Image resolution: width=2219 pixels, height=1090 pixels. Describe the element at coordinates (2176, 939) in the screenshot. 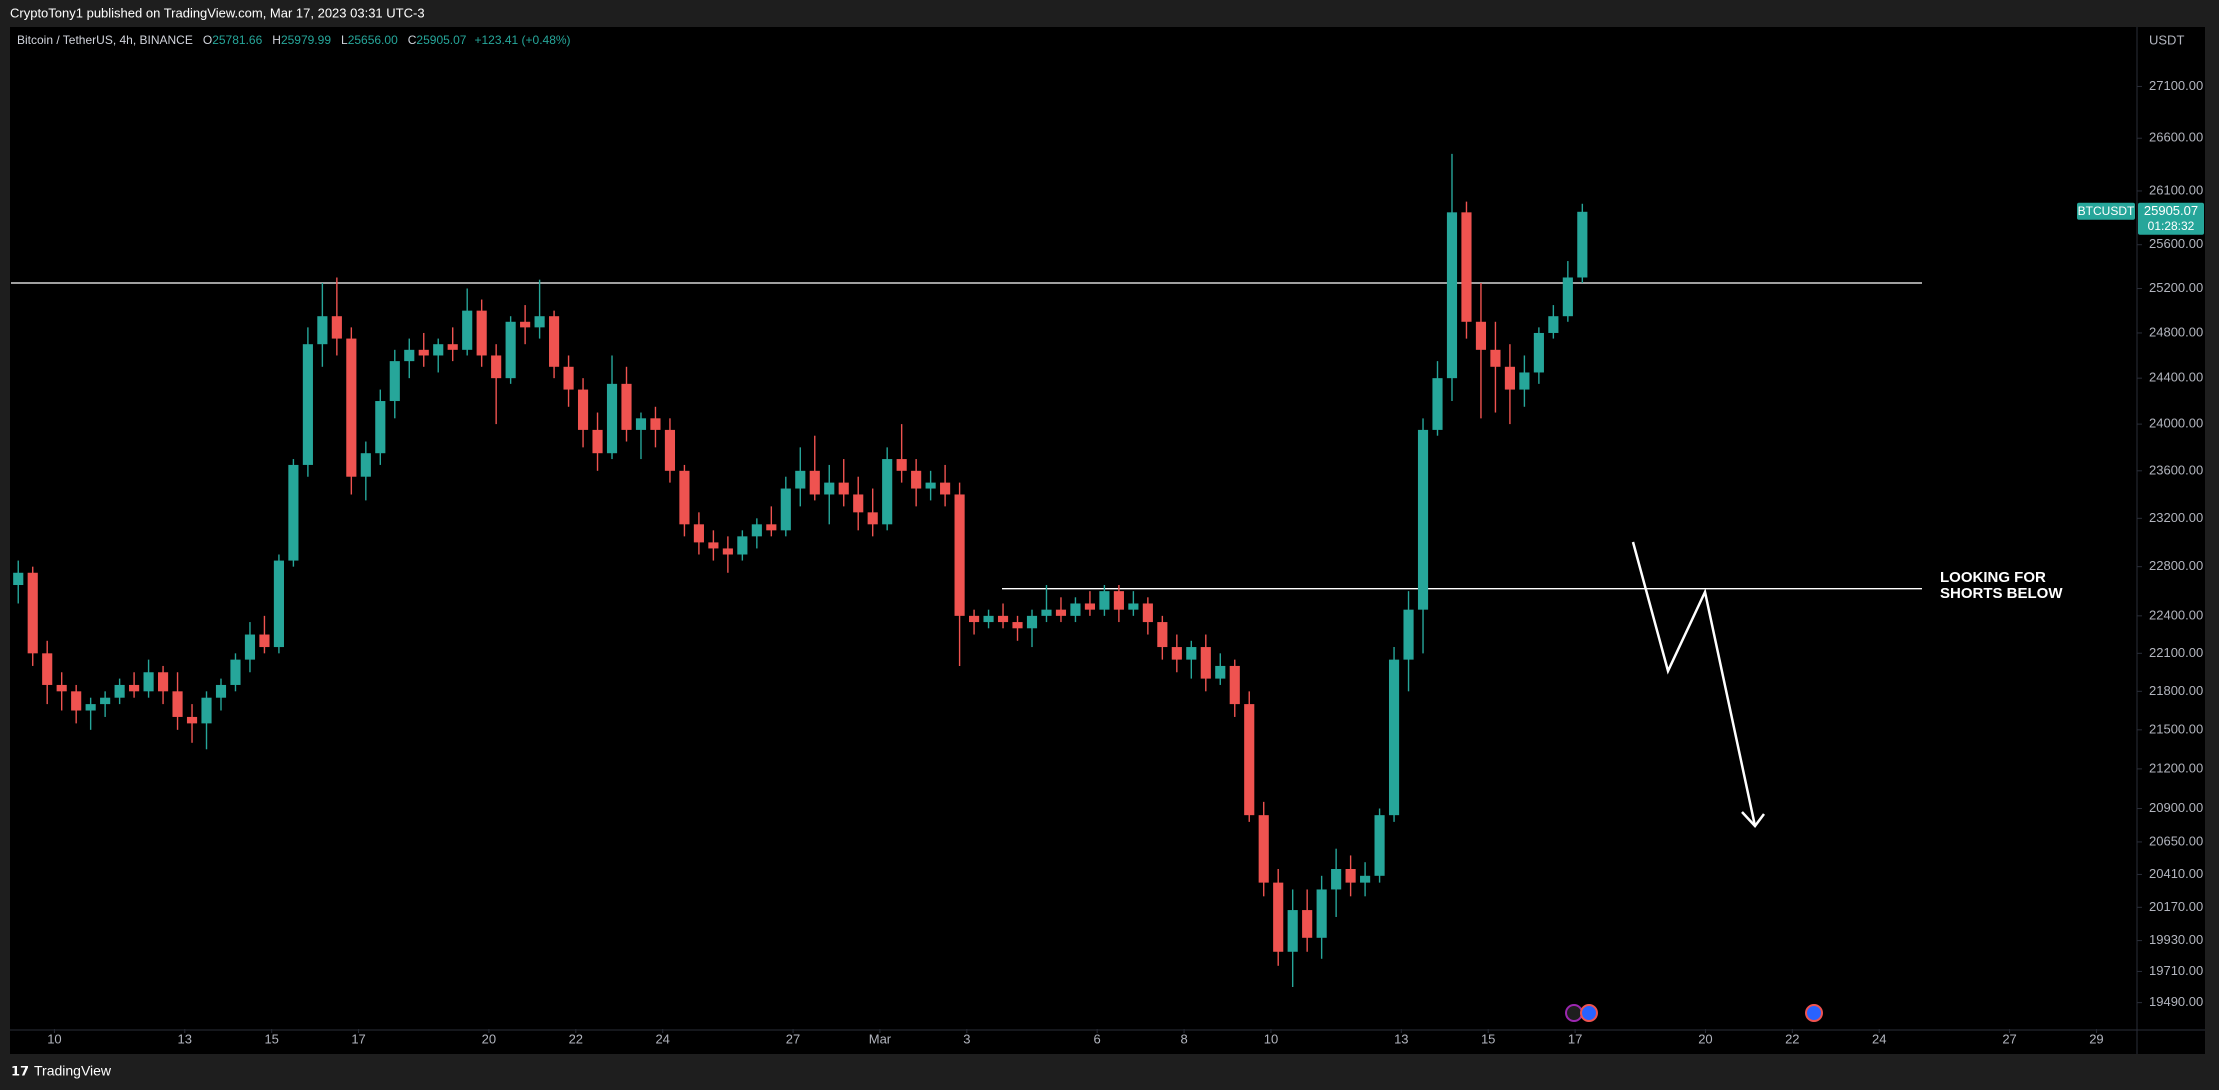

I see `y-tick-label: 19930.00` at that location.